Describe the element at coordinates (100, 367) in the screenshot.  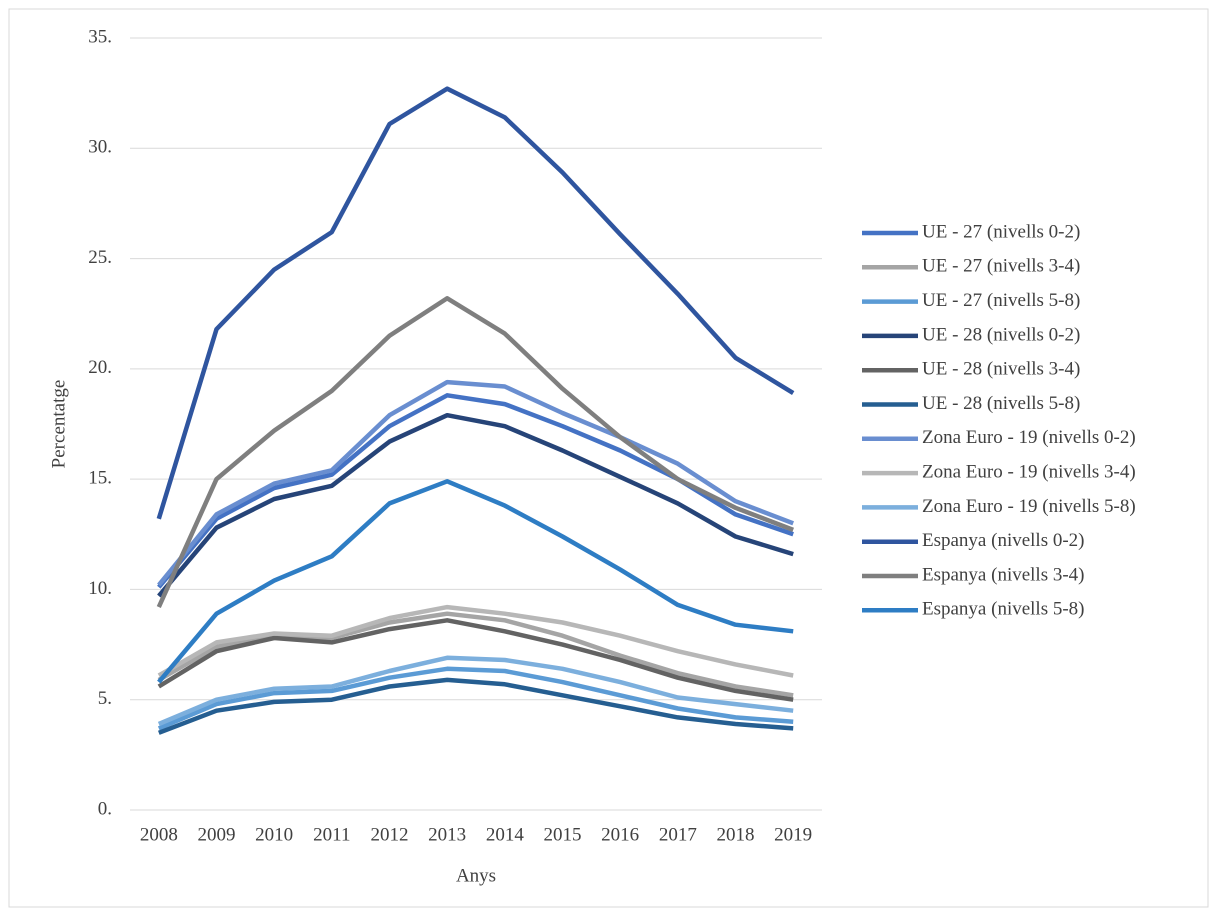
I see `y-tick-label: 20.` at that location.